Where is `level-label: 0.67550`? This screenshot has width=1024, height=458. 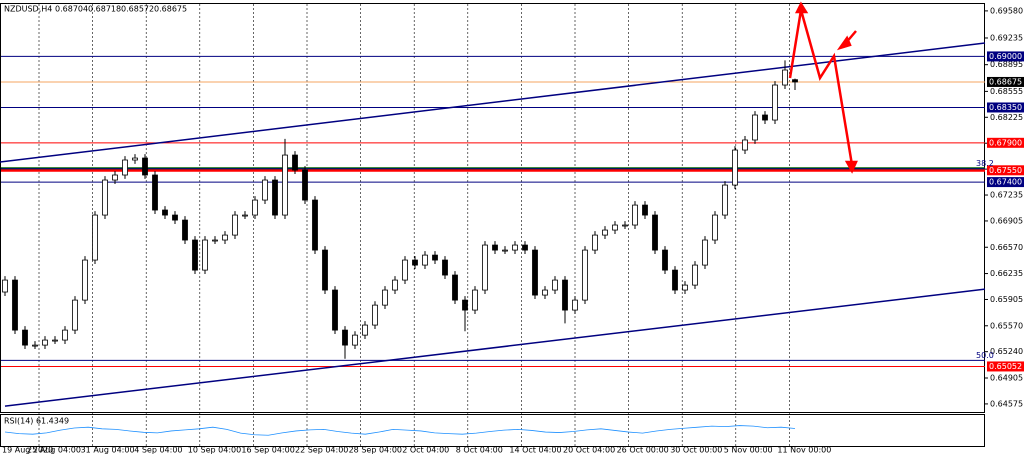 level-label: 0.67550 is located at coordinates (1005, 170).